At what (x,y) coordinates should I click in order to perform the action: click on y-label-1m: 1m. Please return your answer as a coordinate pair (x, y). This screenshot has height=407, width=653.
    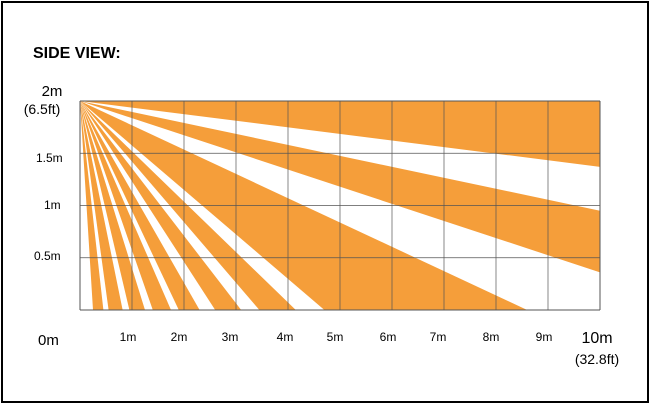
    Looking at the image, I should click on (52, 205).